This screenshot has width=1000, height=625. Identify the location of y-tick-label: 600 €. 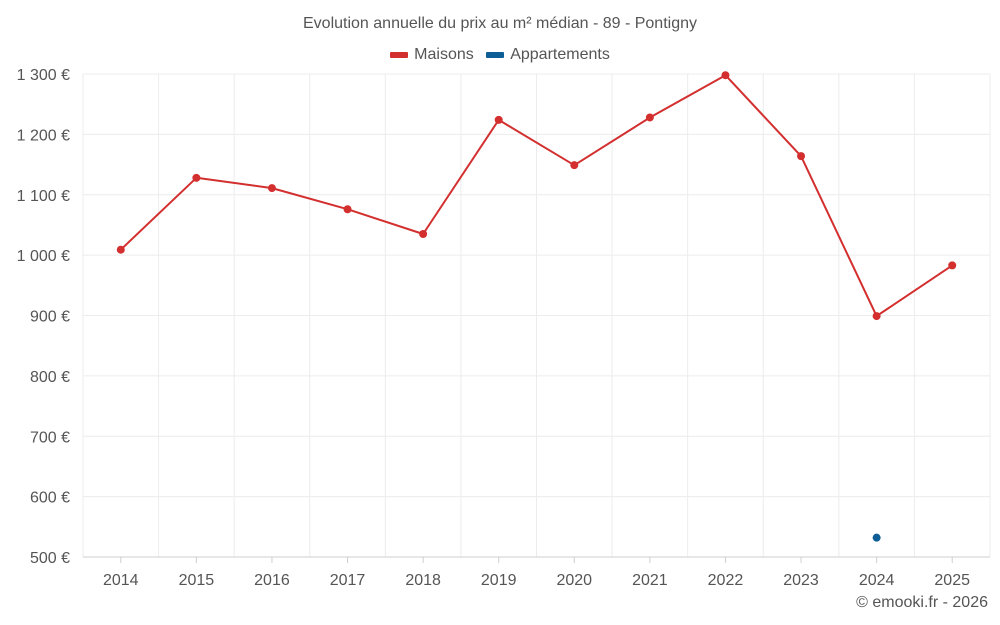
(50, 498).